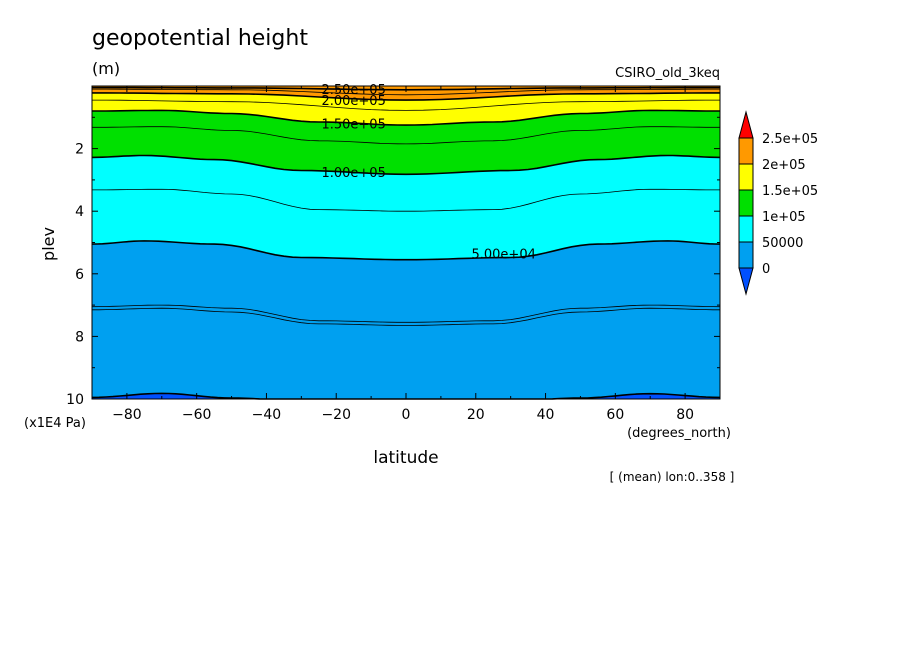 This screenshot has height=658, width=904. What do you see at coordinates (75, 400) in the screenshot?
I see `y-tick-label-10: 10` at bounding box center [75, 400].